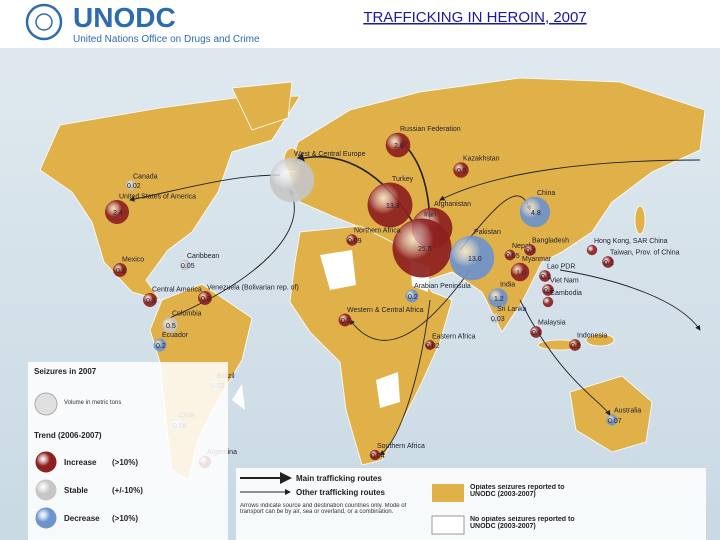 The height and width of the screenshot is (540, 720). I want to click on legend-volume-icon, so click(46, 404).